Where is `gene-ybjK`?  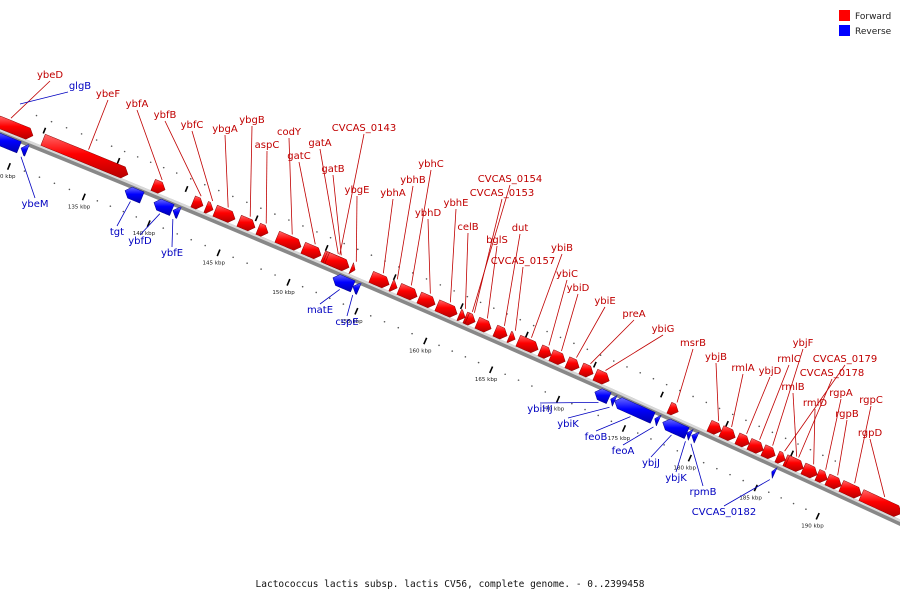
gene-ybjK is located at coordinates (690, 435).